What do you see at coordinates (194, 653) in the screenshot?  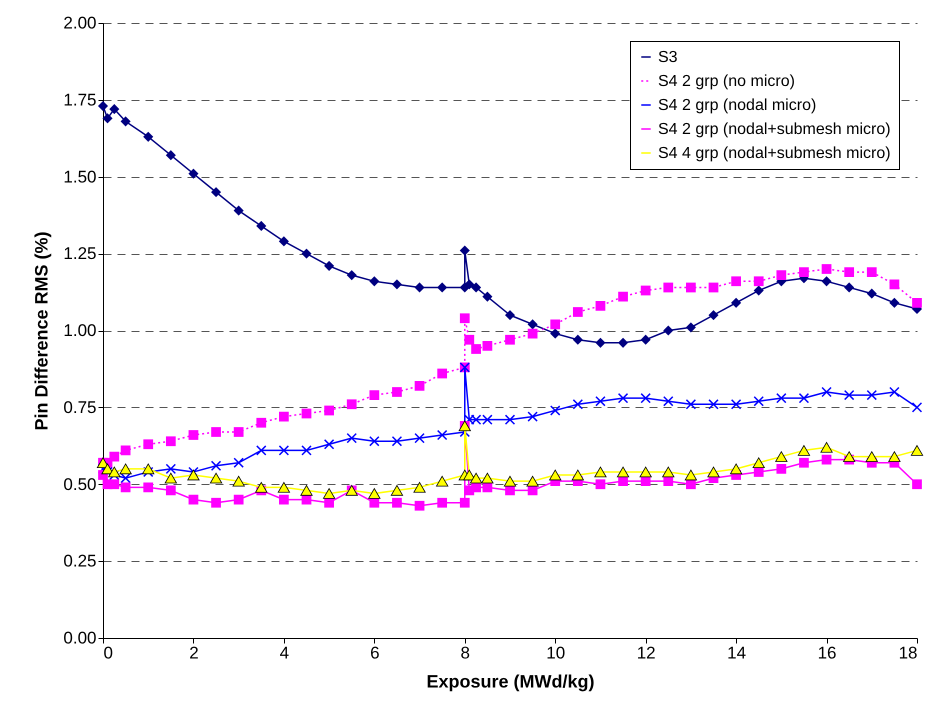 I see `x-tick-label: 2` at bounding box center [194, 653].